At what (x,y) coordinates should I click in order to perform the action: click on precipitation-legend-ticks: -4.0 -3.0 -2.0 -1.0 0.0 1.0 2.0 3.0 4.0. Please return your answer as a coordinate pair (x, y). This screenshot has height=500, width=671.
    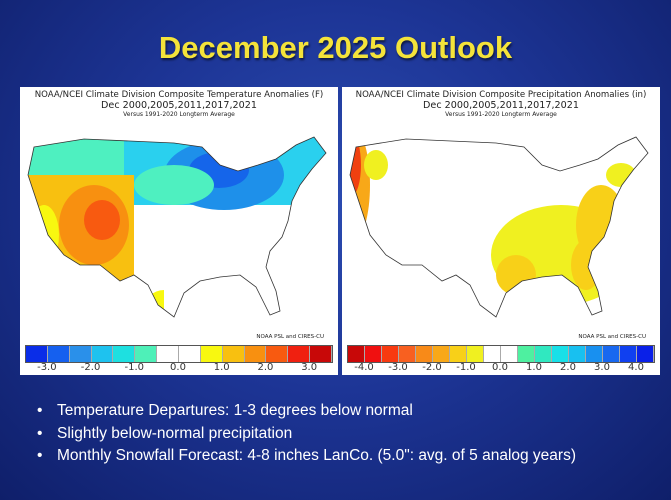
    Looking at the image, I should click on (500, 368).